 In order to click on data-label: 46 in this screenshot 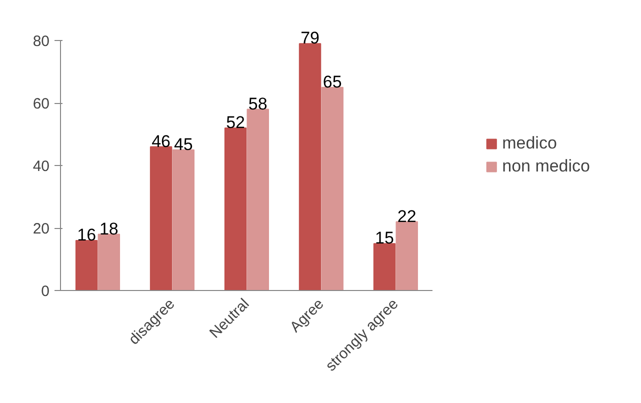, I will do `click(161, 141)`.